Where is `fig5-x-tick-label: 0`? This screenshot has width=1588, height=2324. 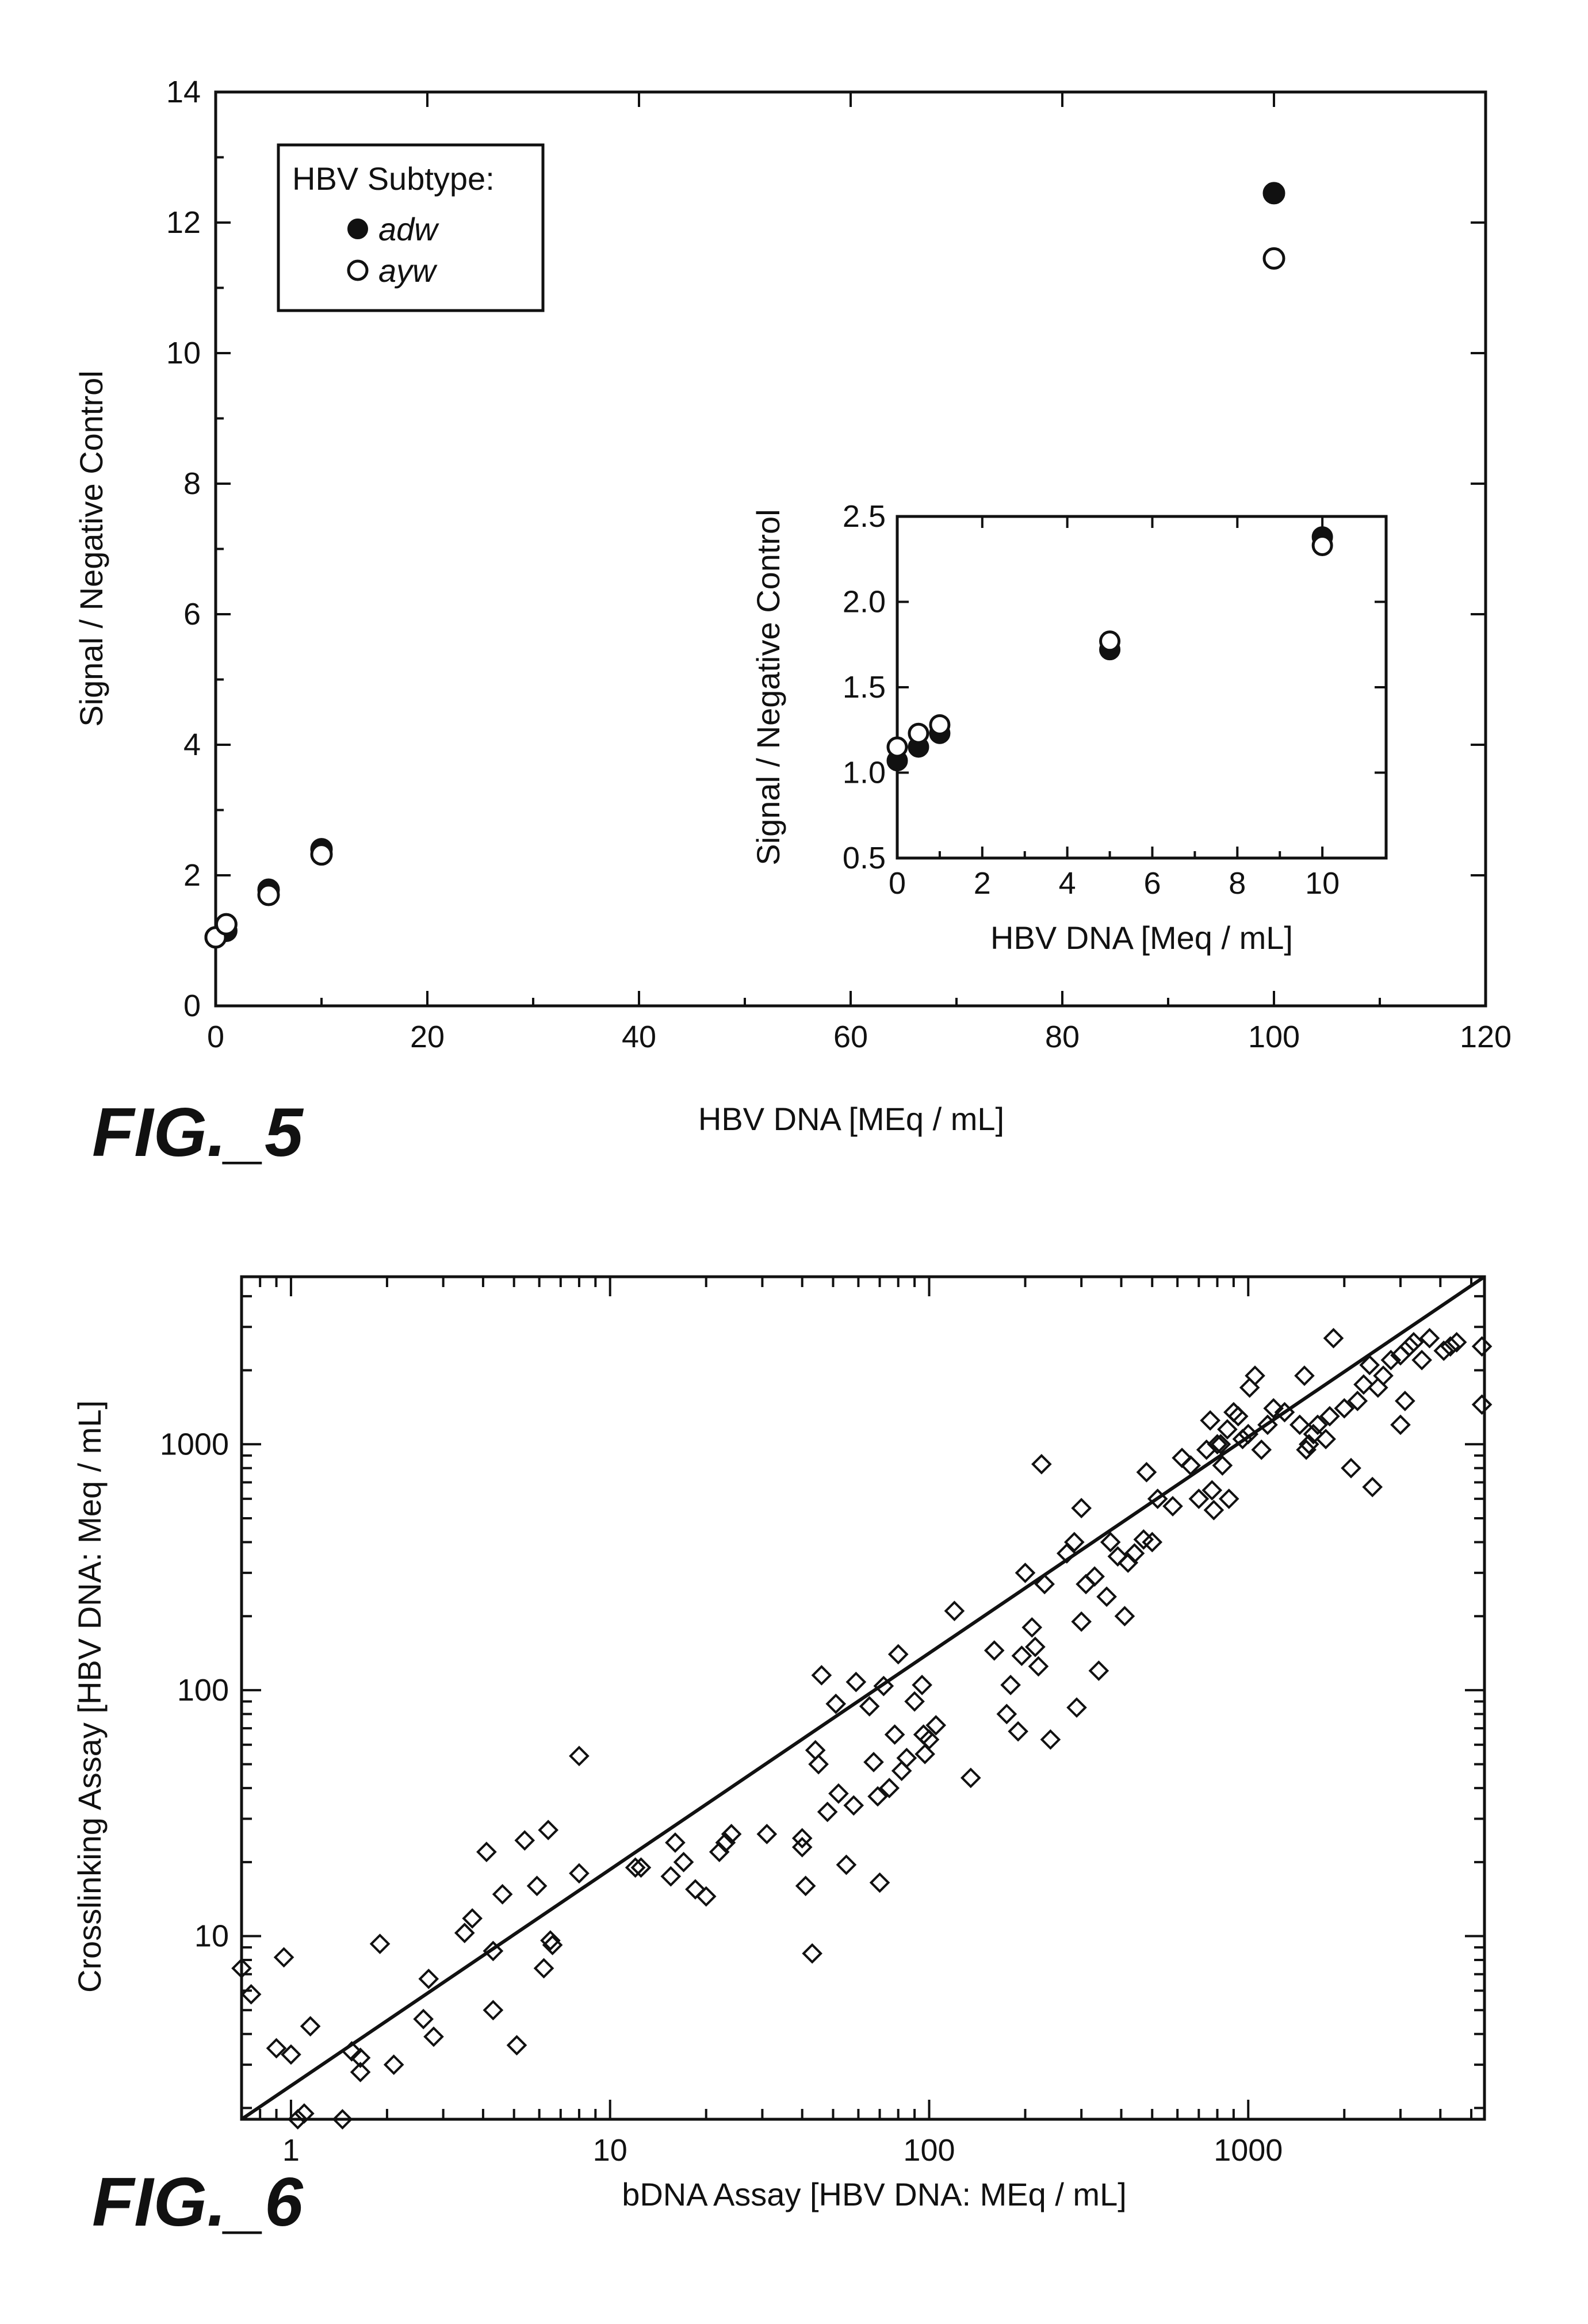
fig5-x-tick-label: 0 is located at coordinates (215, 1037).